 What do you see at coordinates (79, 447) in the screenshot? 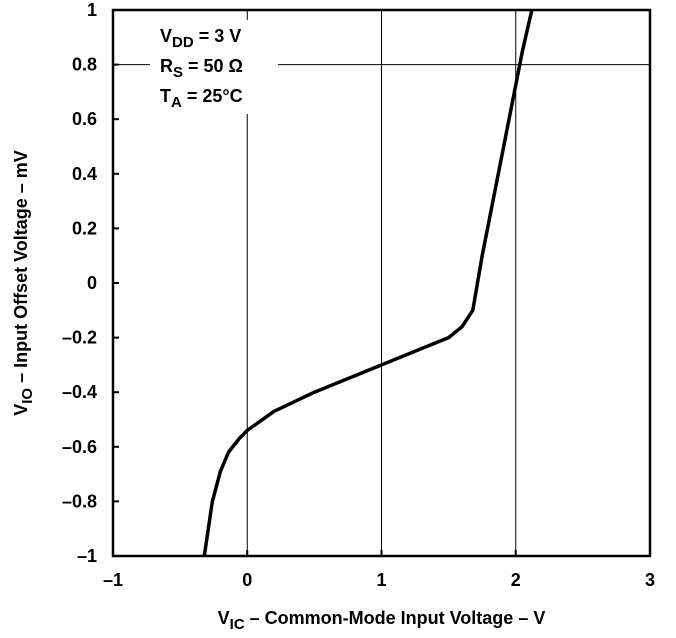
I see `y-tick-label: –0.6` at bounding box center [79, 447].